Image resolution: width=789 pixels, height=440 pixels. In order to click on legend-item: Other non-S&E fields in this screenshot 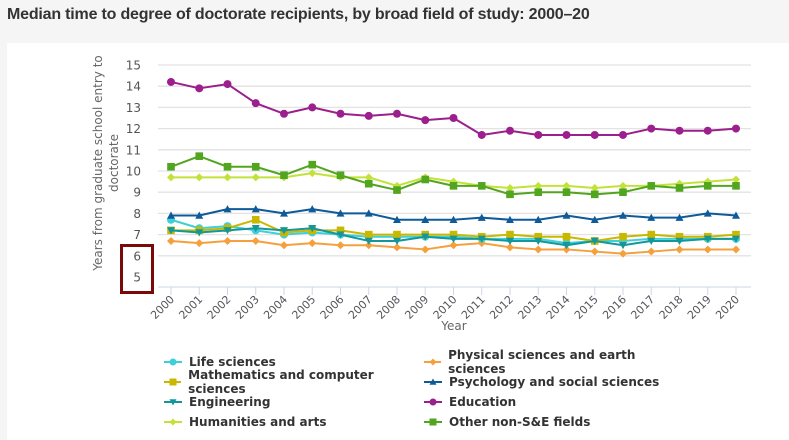, I will do `click(554, 422)`.